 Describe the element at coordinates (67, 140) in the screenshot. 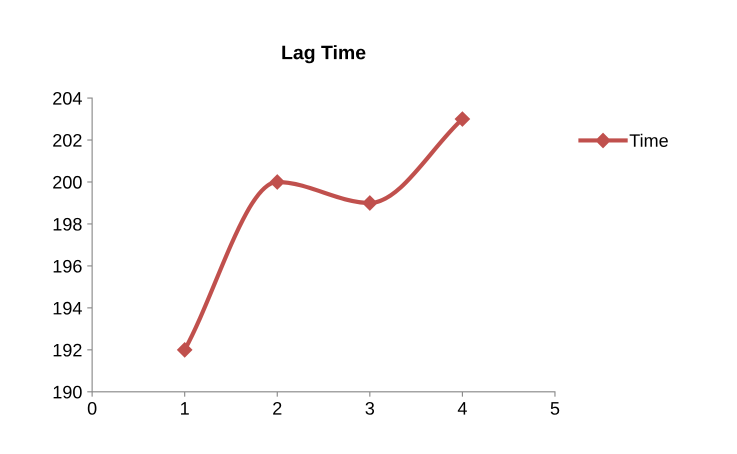

I see `y-tick-label: 202` at that location.